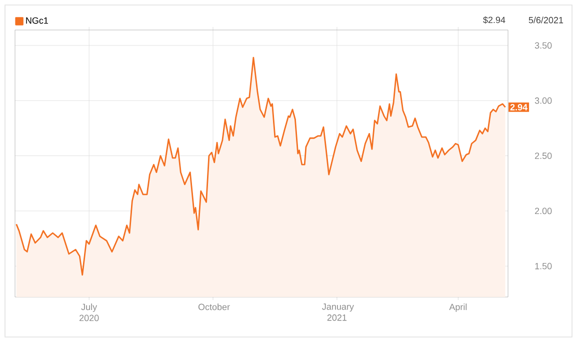  I want to click on y-tick-label: 3.00, so click(543, 100).